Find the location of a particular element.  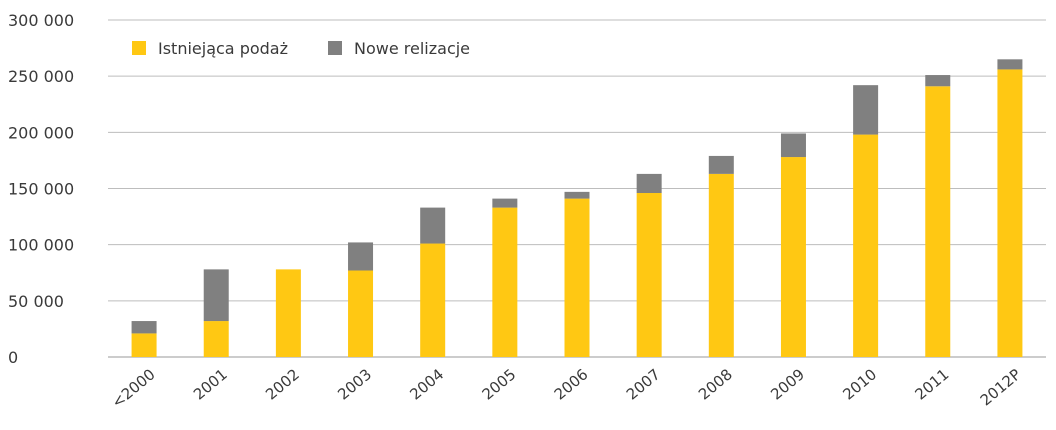

x-tick-label: 2003 is located at coordinates (354, 384).